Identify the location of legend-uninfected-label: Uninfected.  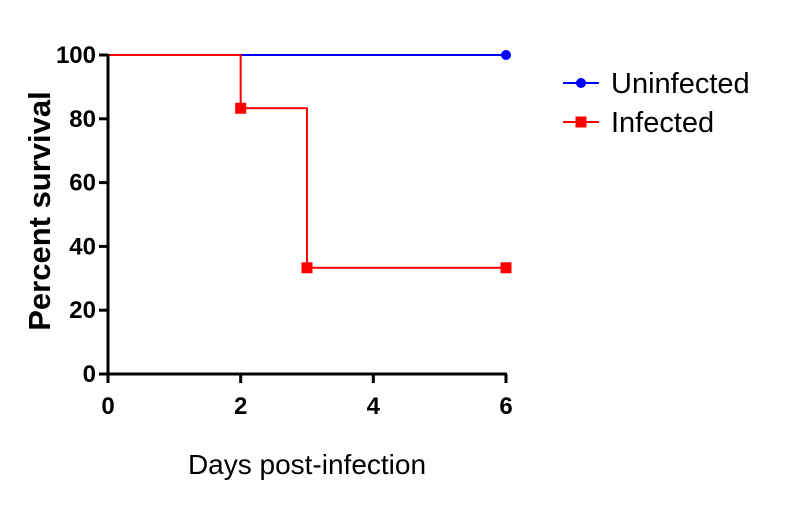
(680, 84).